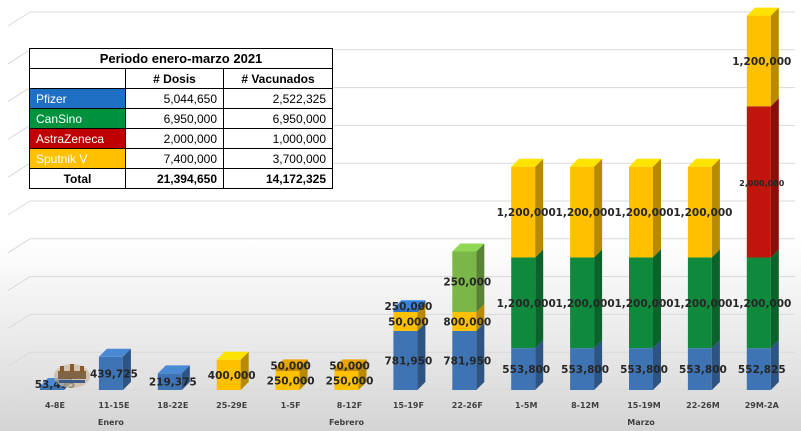  What do you see at coordinates (278, 78) in the screenshot?
I see `summary-header-vacunados: # Vacunados` at bounding box center [278, 78].